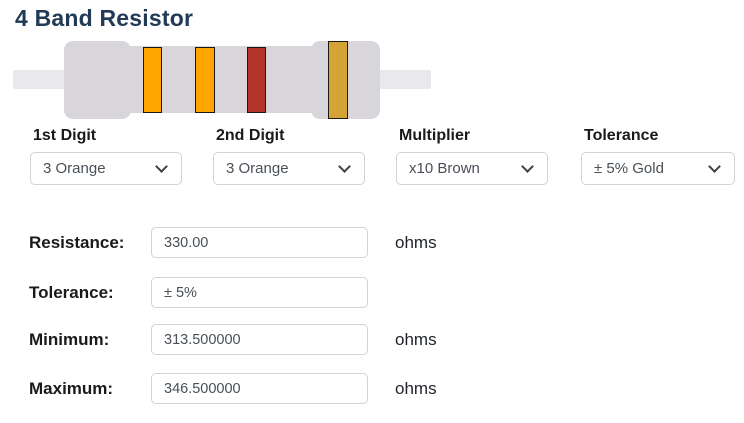  What do you see at coordinates (259, 339) in the screenshot?
I see `minimum-input` at bounding box center [259, 339].